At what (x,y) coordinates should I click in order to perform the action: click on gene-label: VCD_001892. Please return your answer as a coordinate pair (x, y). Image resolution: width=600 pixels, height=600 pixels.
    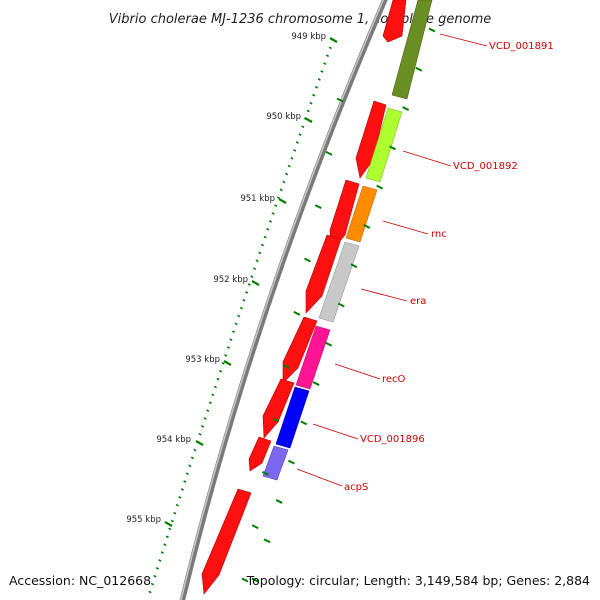
    Looking at the image, I should click on (485, 166).